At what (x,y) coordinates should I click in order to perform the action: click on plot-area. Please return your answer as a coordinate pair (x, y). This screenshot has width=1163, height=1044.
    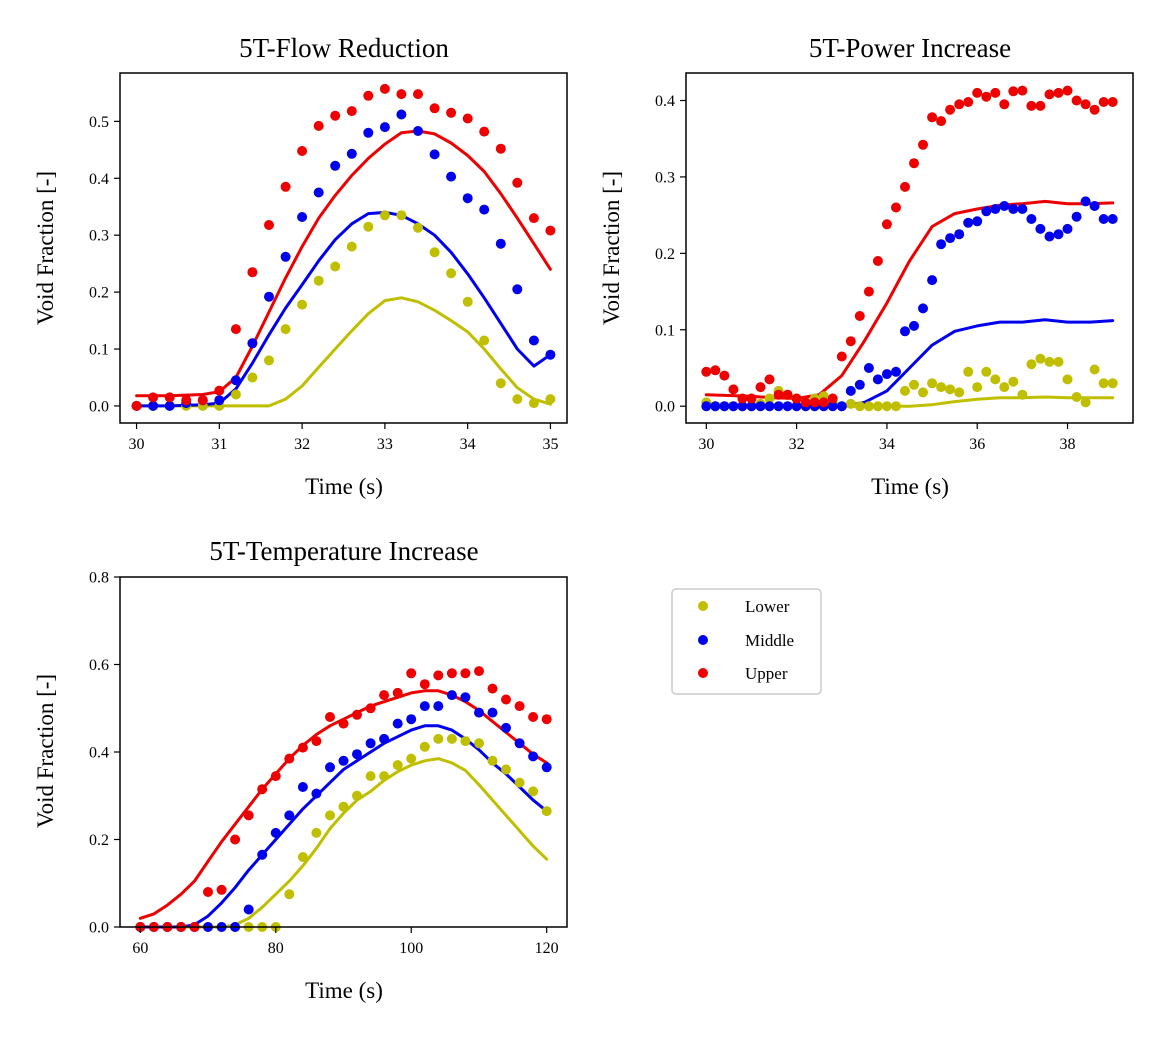
    Looking at the image, I should click on (909, 248).